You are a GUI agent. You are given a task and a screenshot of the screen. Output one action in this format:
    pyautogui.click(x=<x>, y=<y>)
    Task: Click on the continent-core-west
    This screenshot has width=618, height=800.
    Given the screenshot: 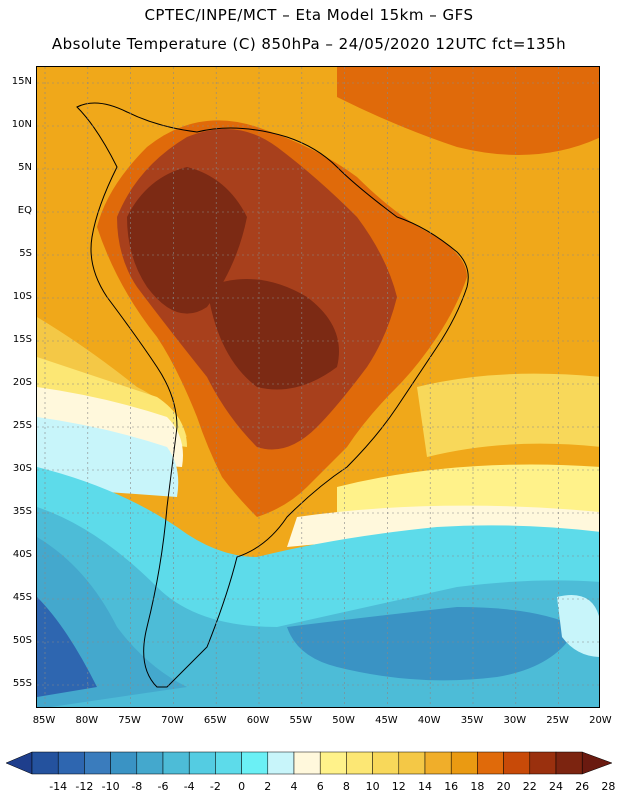 What is the action you would take?
    pyautogui.click(x=187, y=240)
    